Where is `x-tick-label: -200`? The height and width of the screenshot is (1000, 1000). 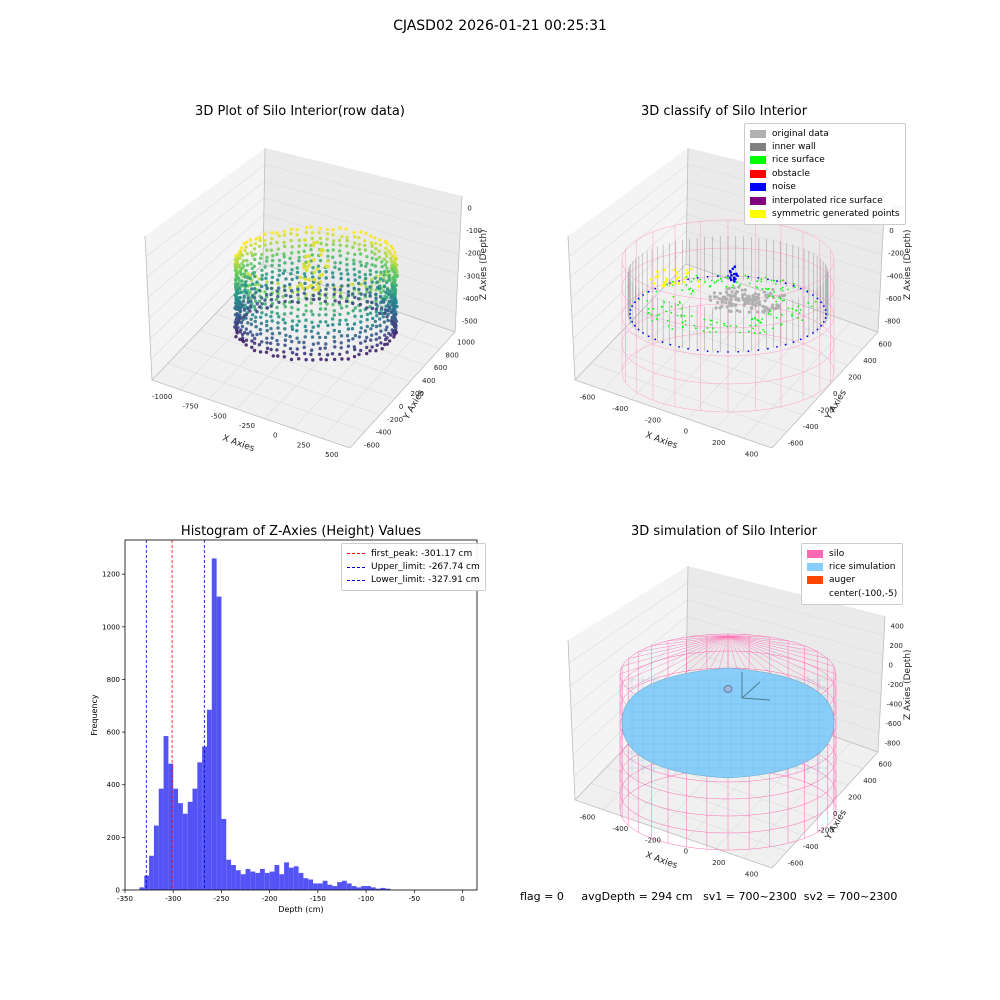
x-tick-label: -200 is located at coordinates (653, 840).